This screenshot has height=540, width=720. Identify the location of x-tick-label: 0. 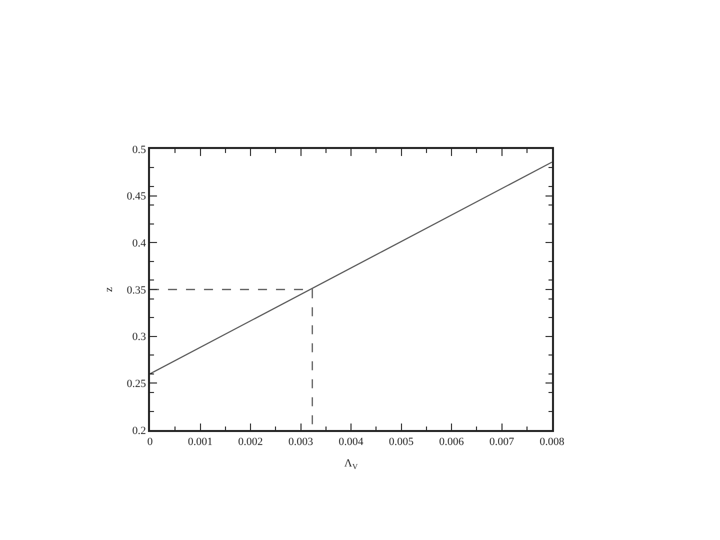
(150, 442).